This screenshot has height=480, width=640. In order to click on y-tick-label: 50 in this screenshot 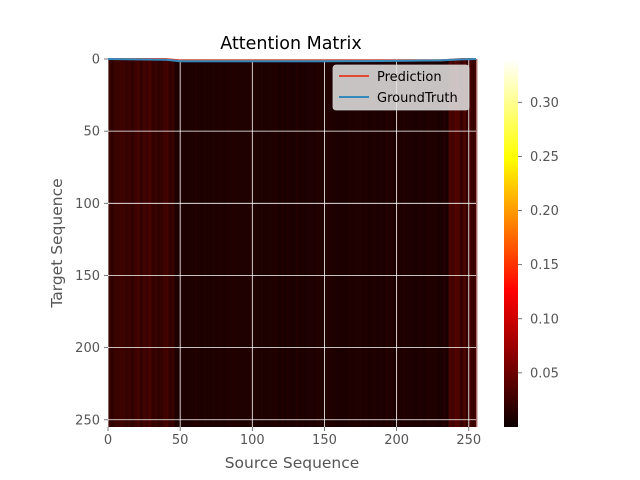, I will do `click(91, 132)`.